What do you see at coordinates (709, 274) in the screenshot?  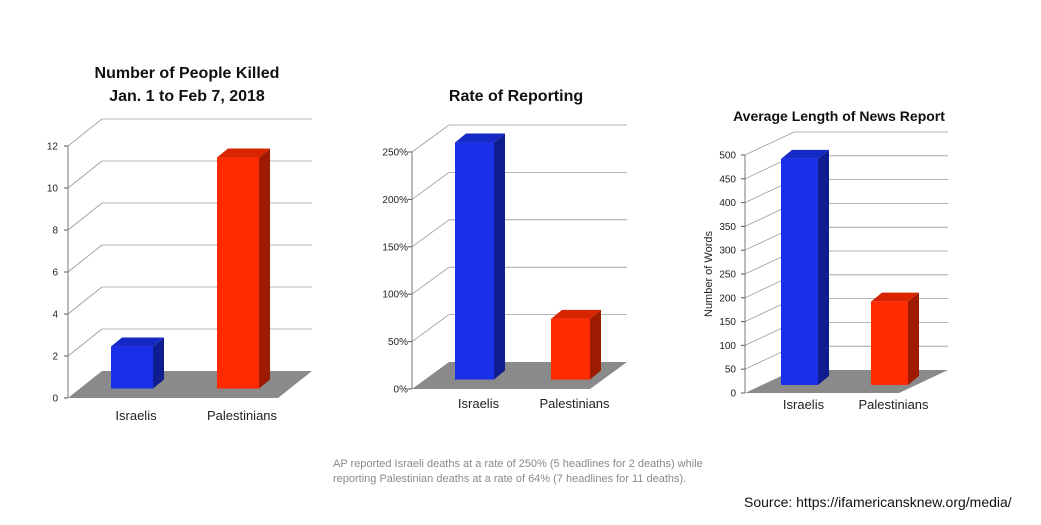 I see `y-axis-title: Number of Words` at bounding box center [709, 274].